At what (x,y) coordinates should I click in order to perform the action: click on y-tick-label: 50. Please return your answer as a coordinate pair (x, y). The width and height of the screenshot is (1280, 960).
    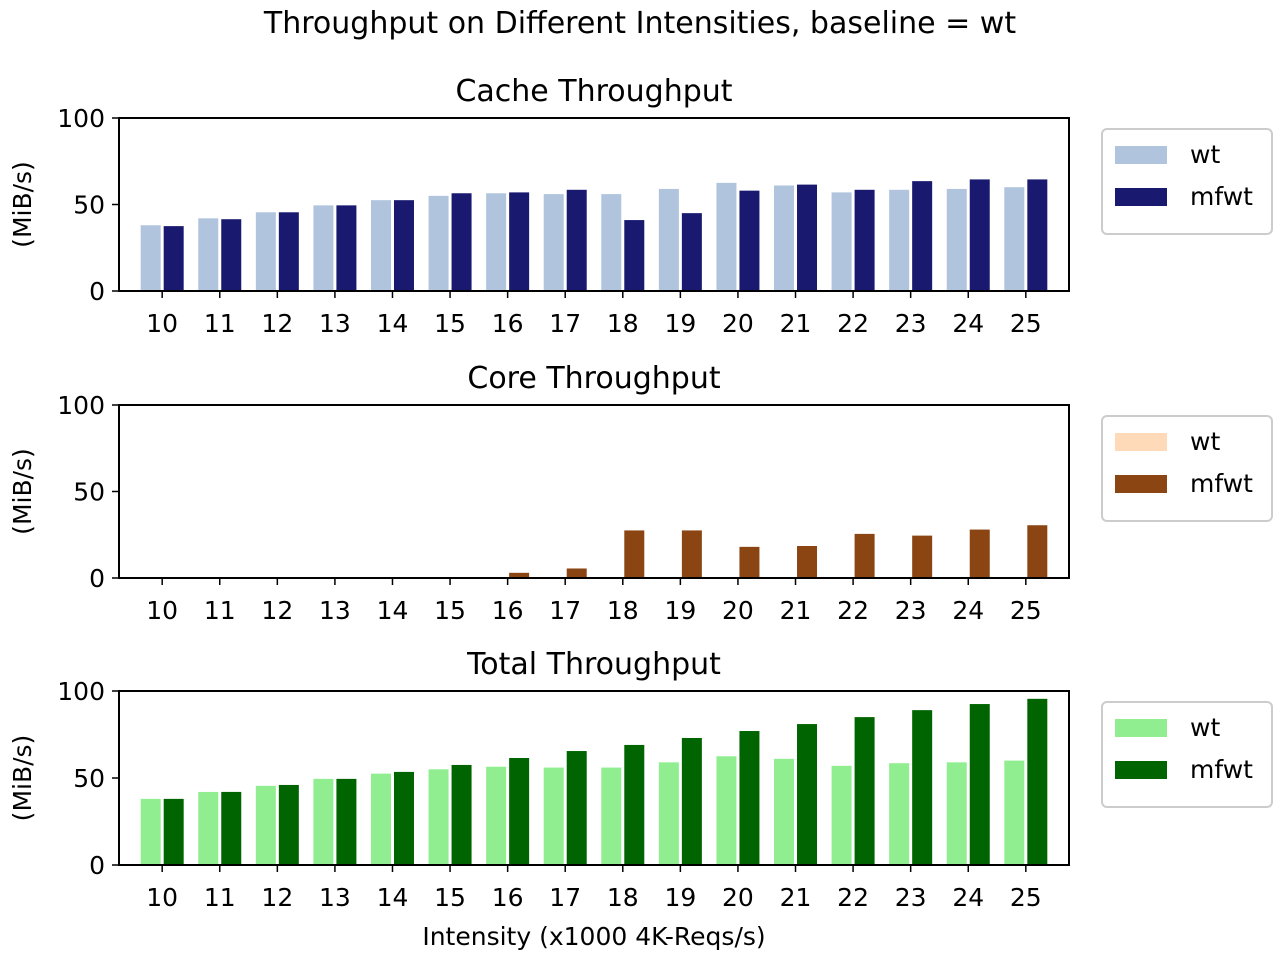
    Looking at the image, I should click on (89, 205).